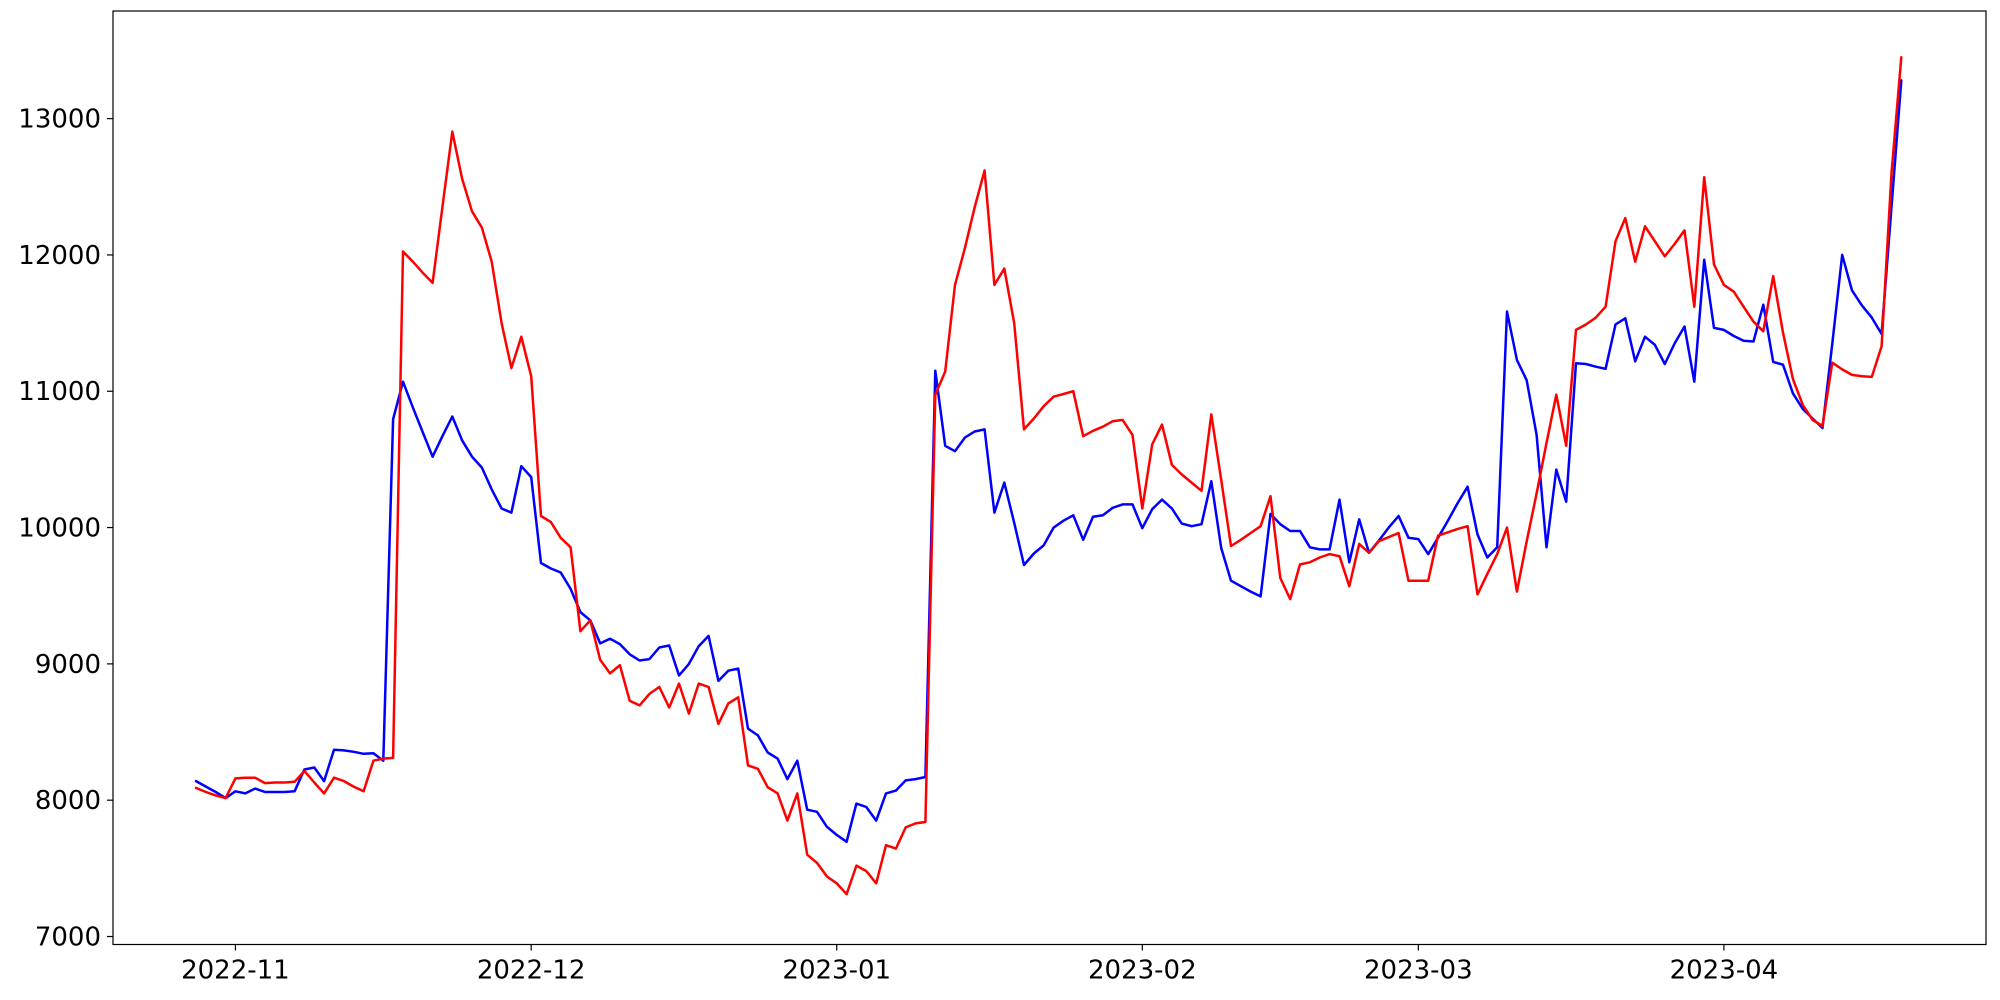 This screenshot has height=1000, width=2000. I want to click on x-axis-tick-label: 2022-11, so click(235, 971).